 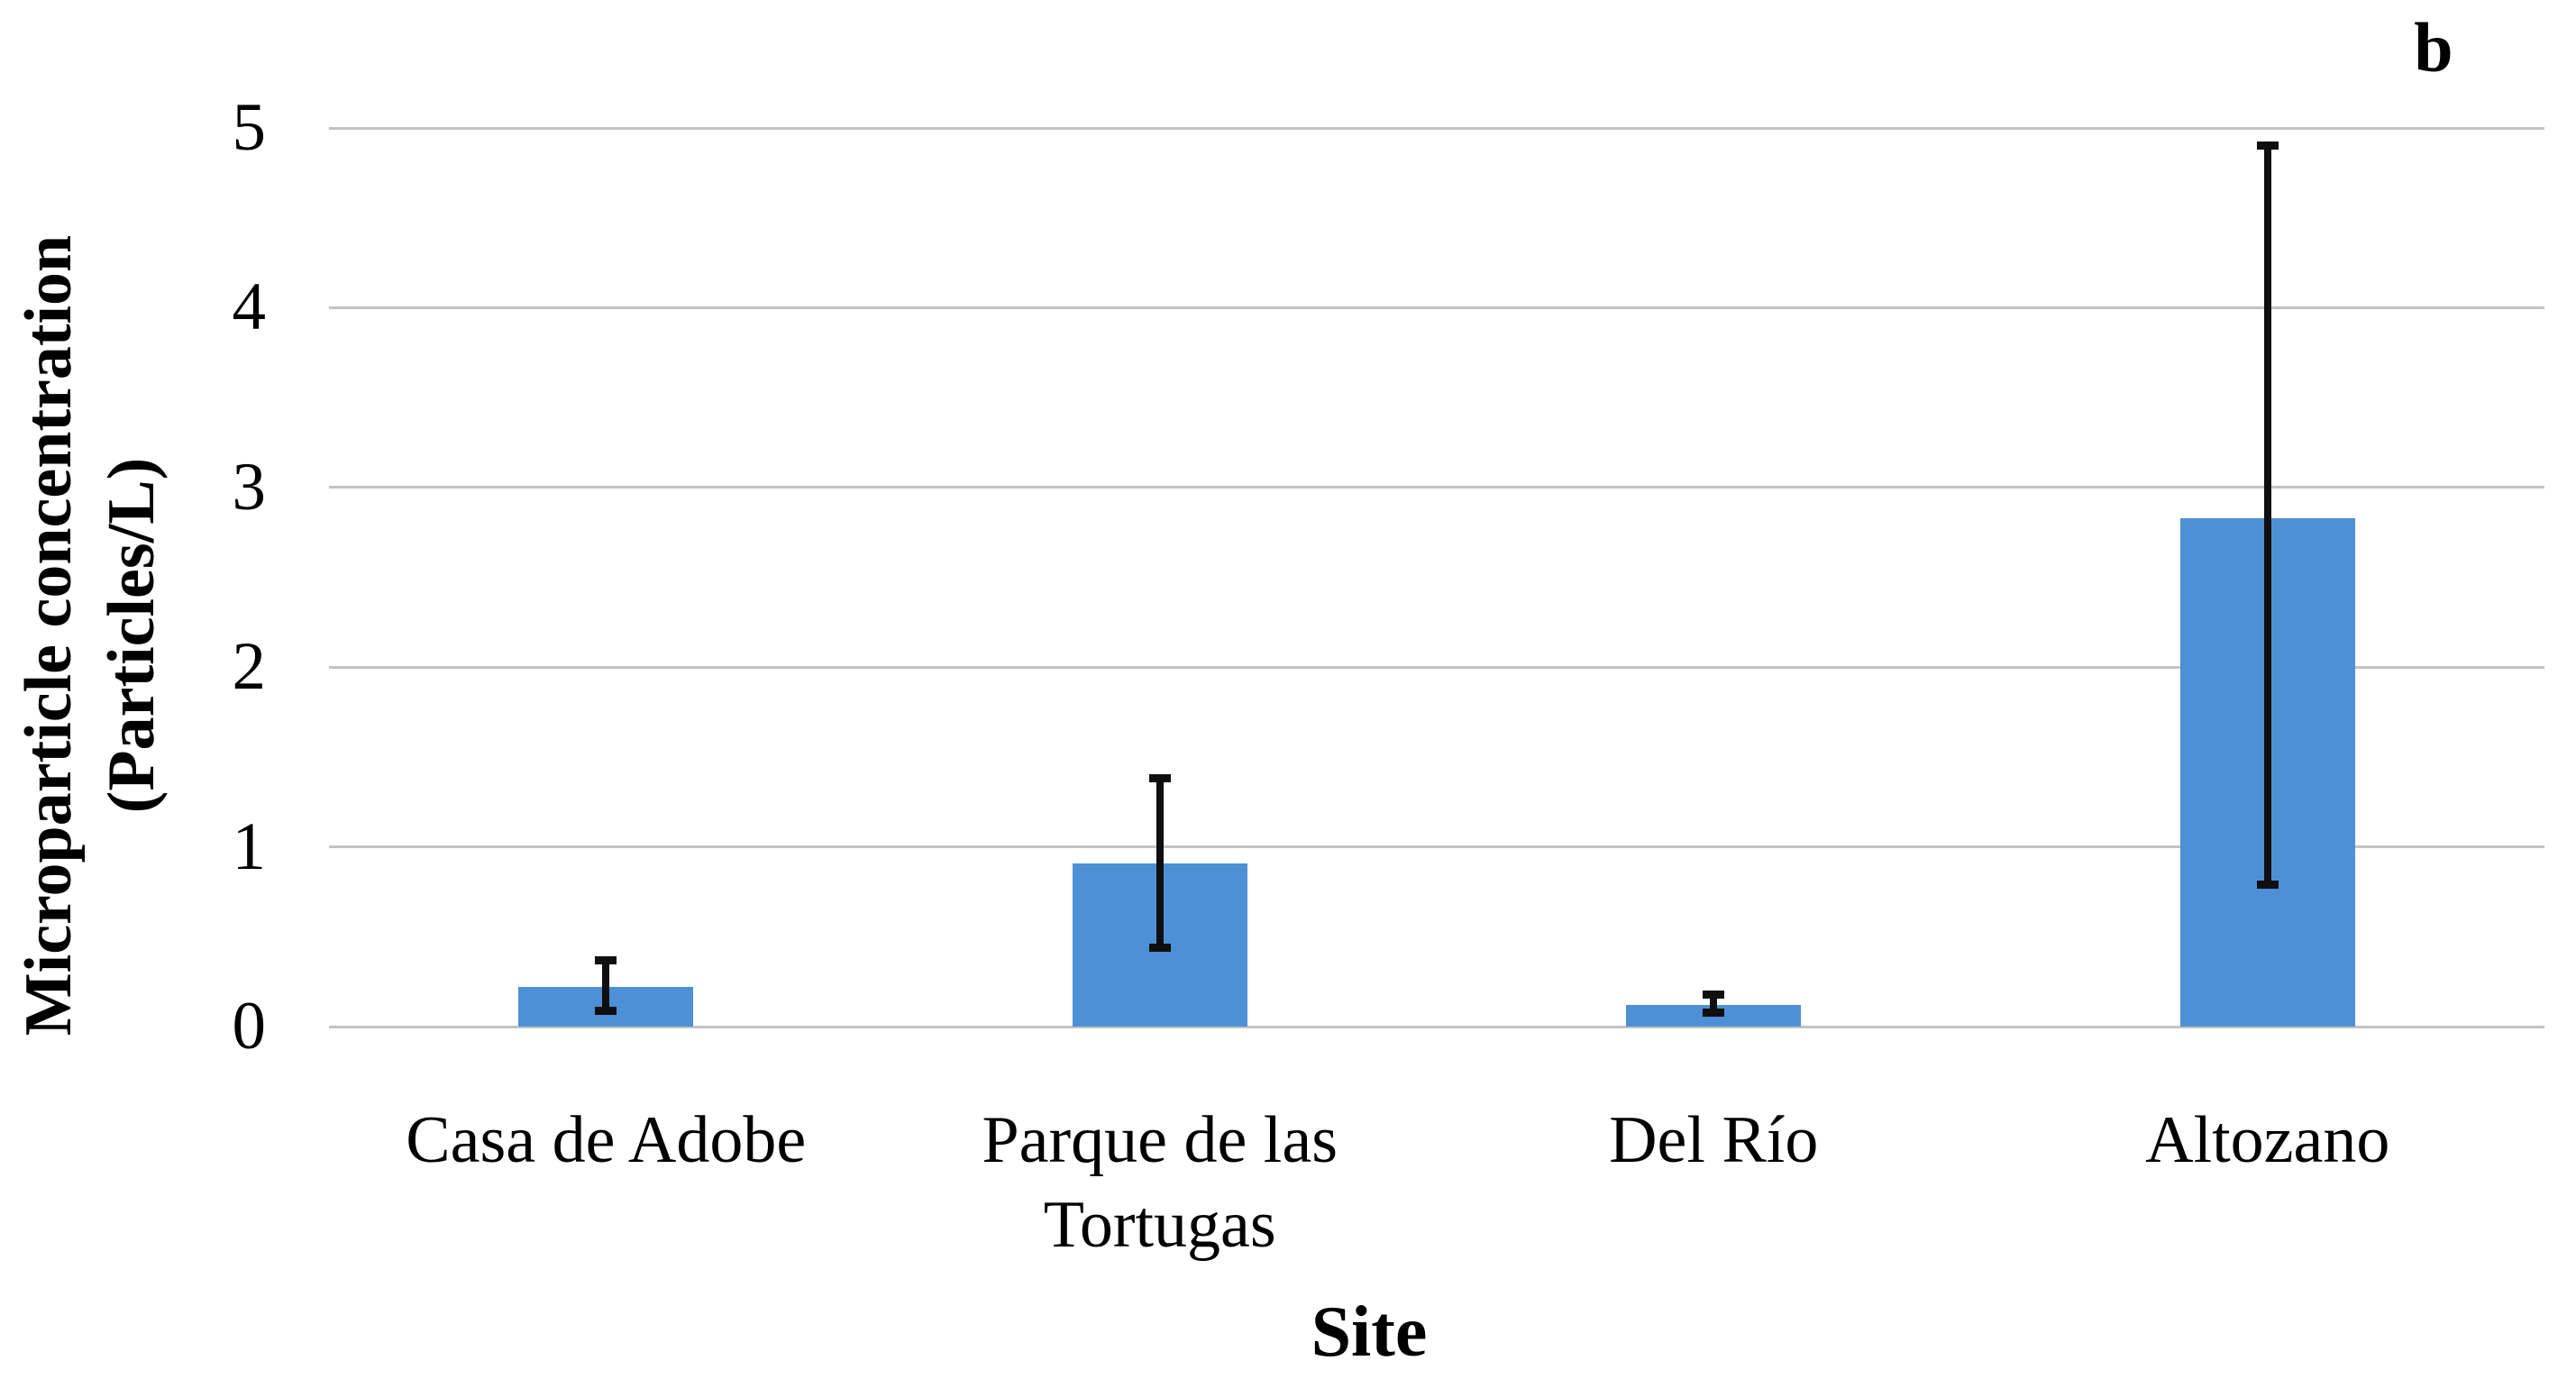 I want to click on category-label-2: Del Río, so click(x=1713, y=1140).